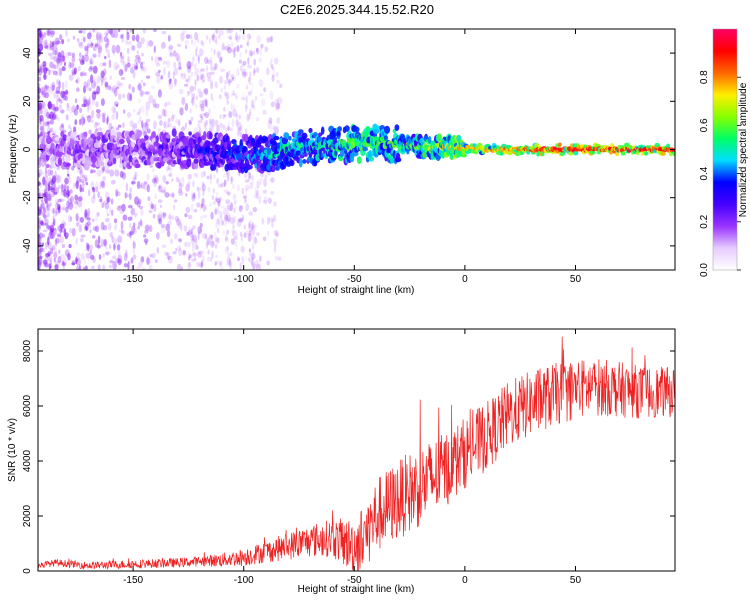 The height and width of the screenshot is (600, 750). I want to click on colorbar-ticks: 0.00.20.40.60.8, so click(720, 173).